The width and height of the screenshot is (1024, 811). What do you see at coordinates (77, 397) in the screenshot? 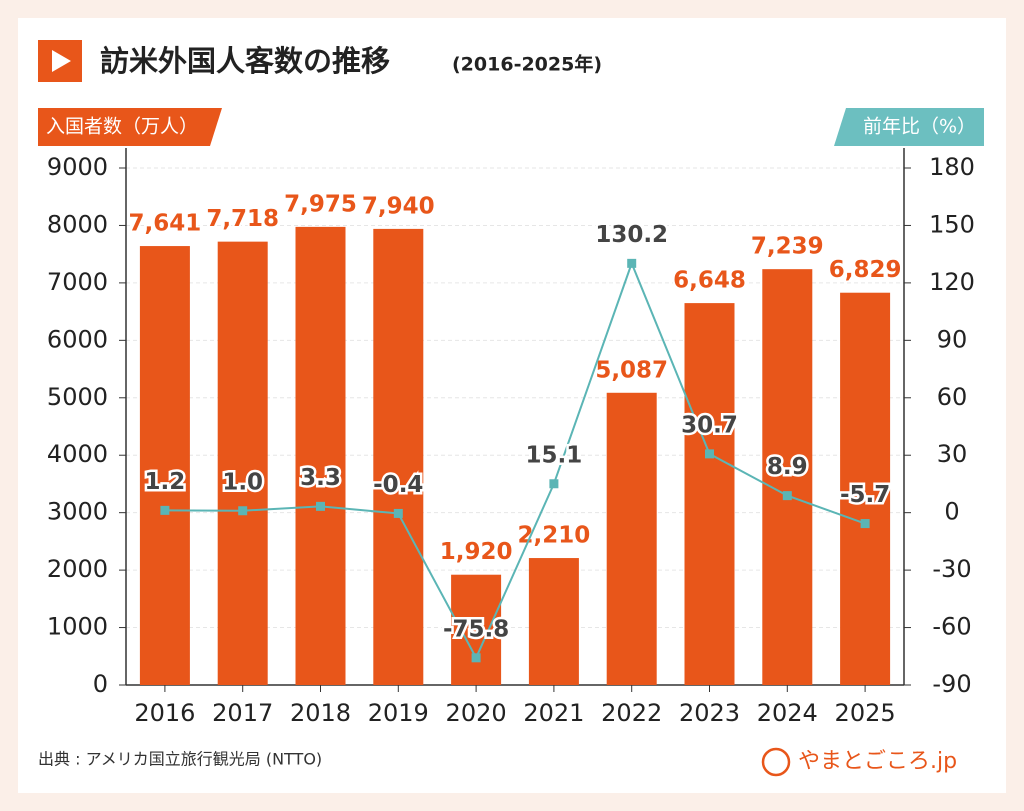
I see `y-tick-label: 5000` at bounding box center [77, 397].